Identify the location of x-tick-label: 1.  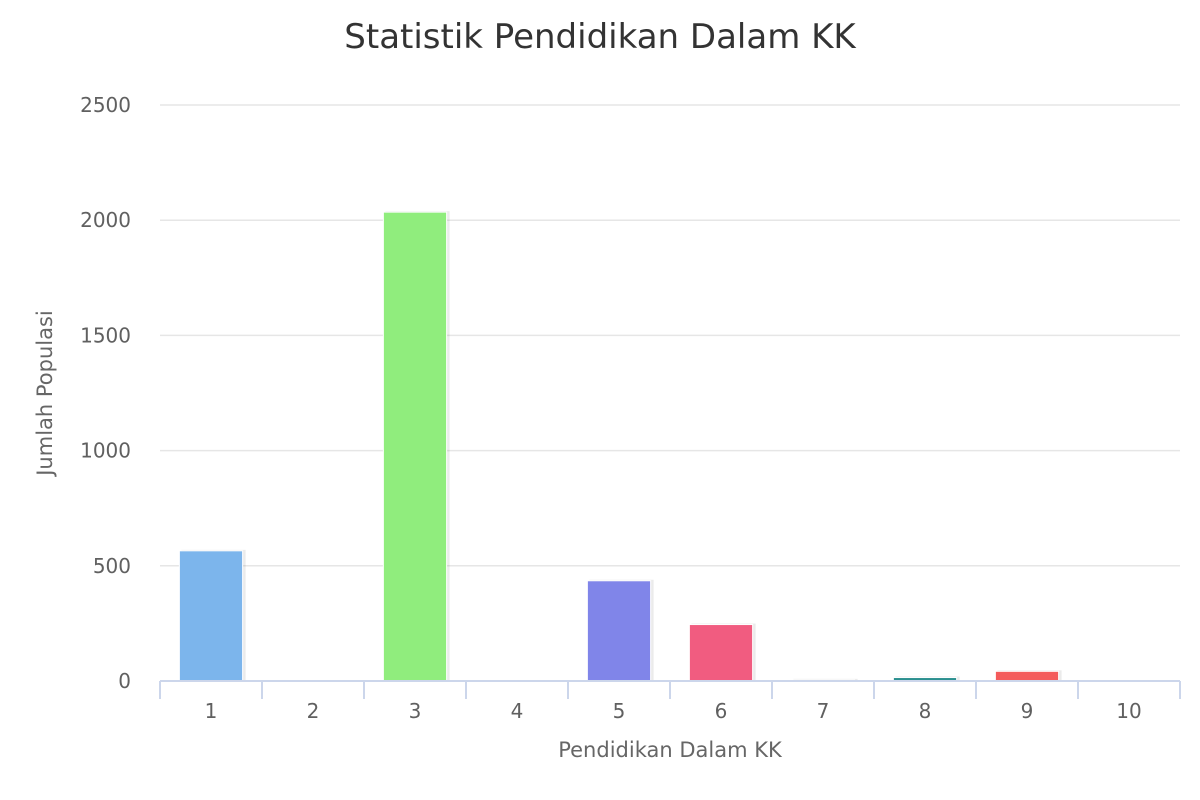
(211, 711).